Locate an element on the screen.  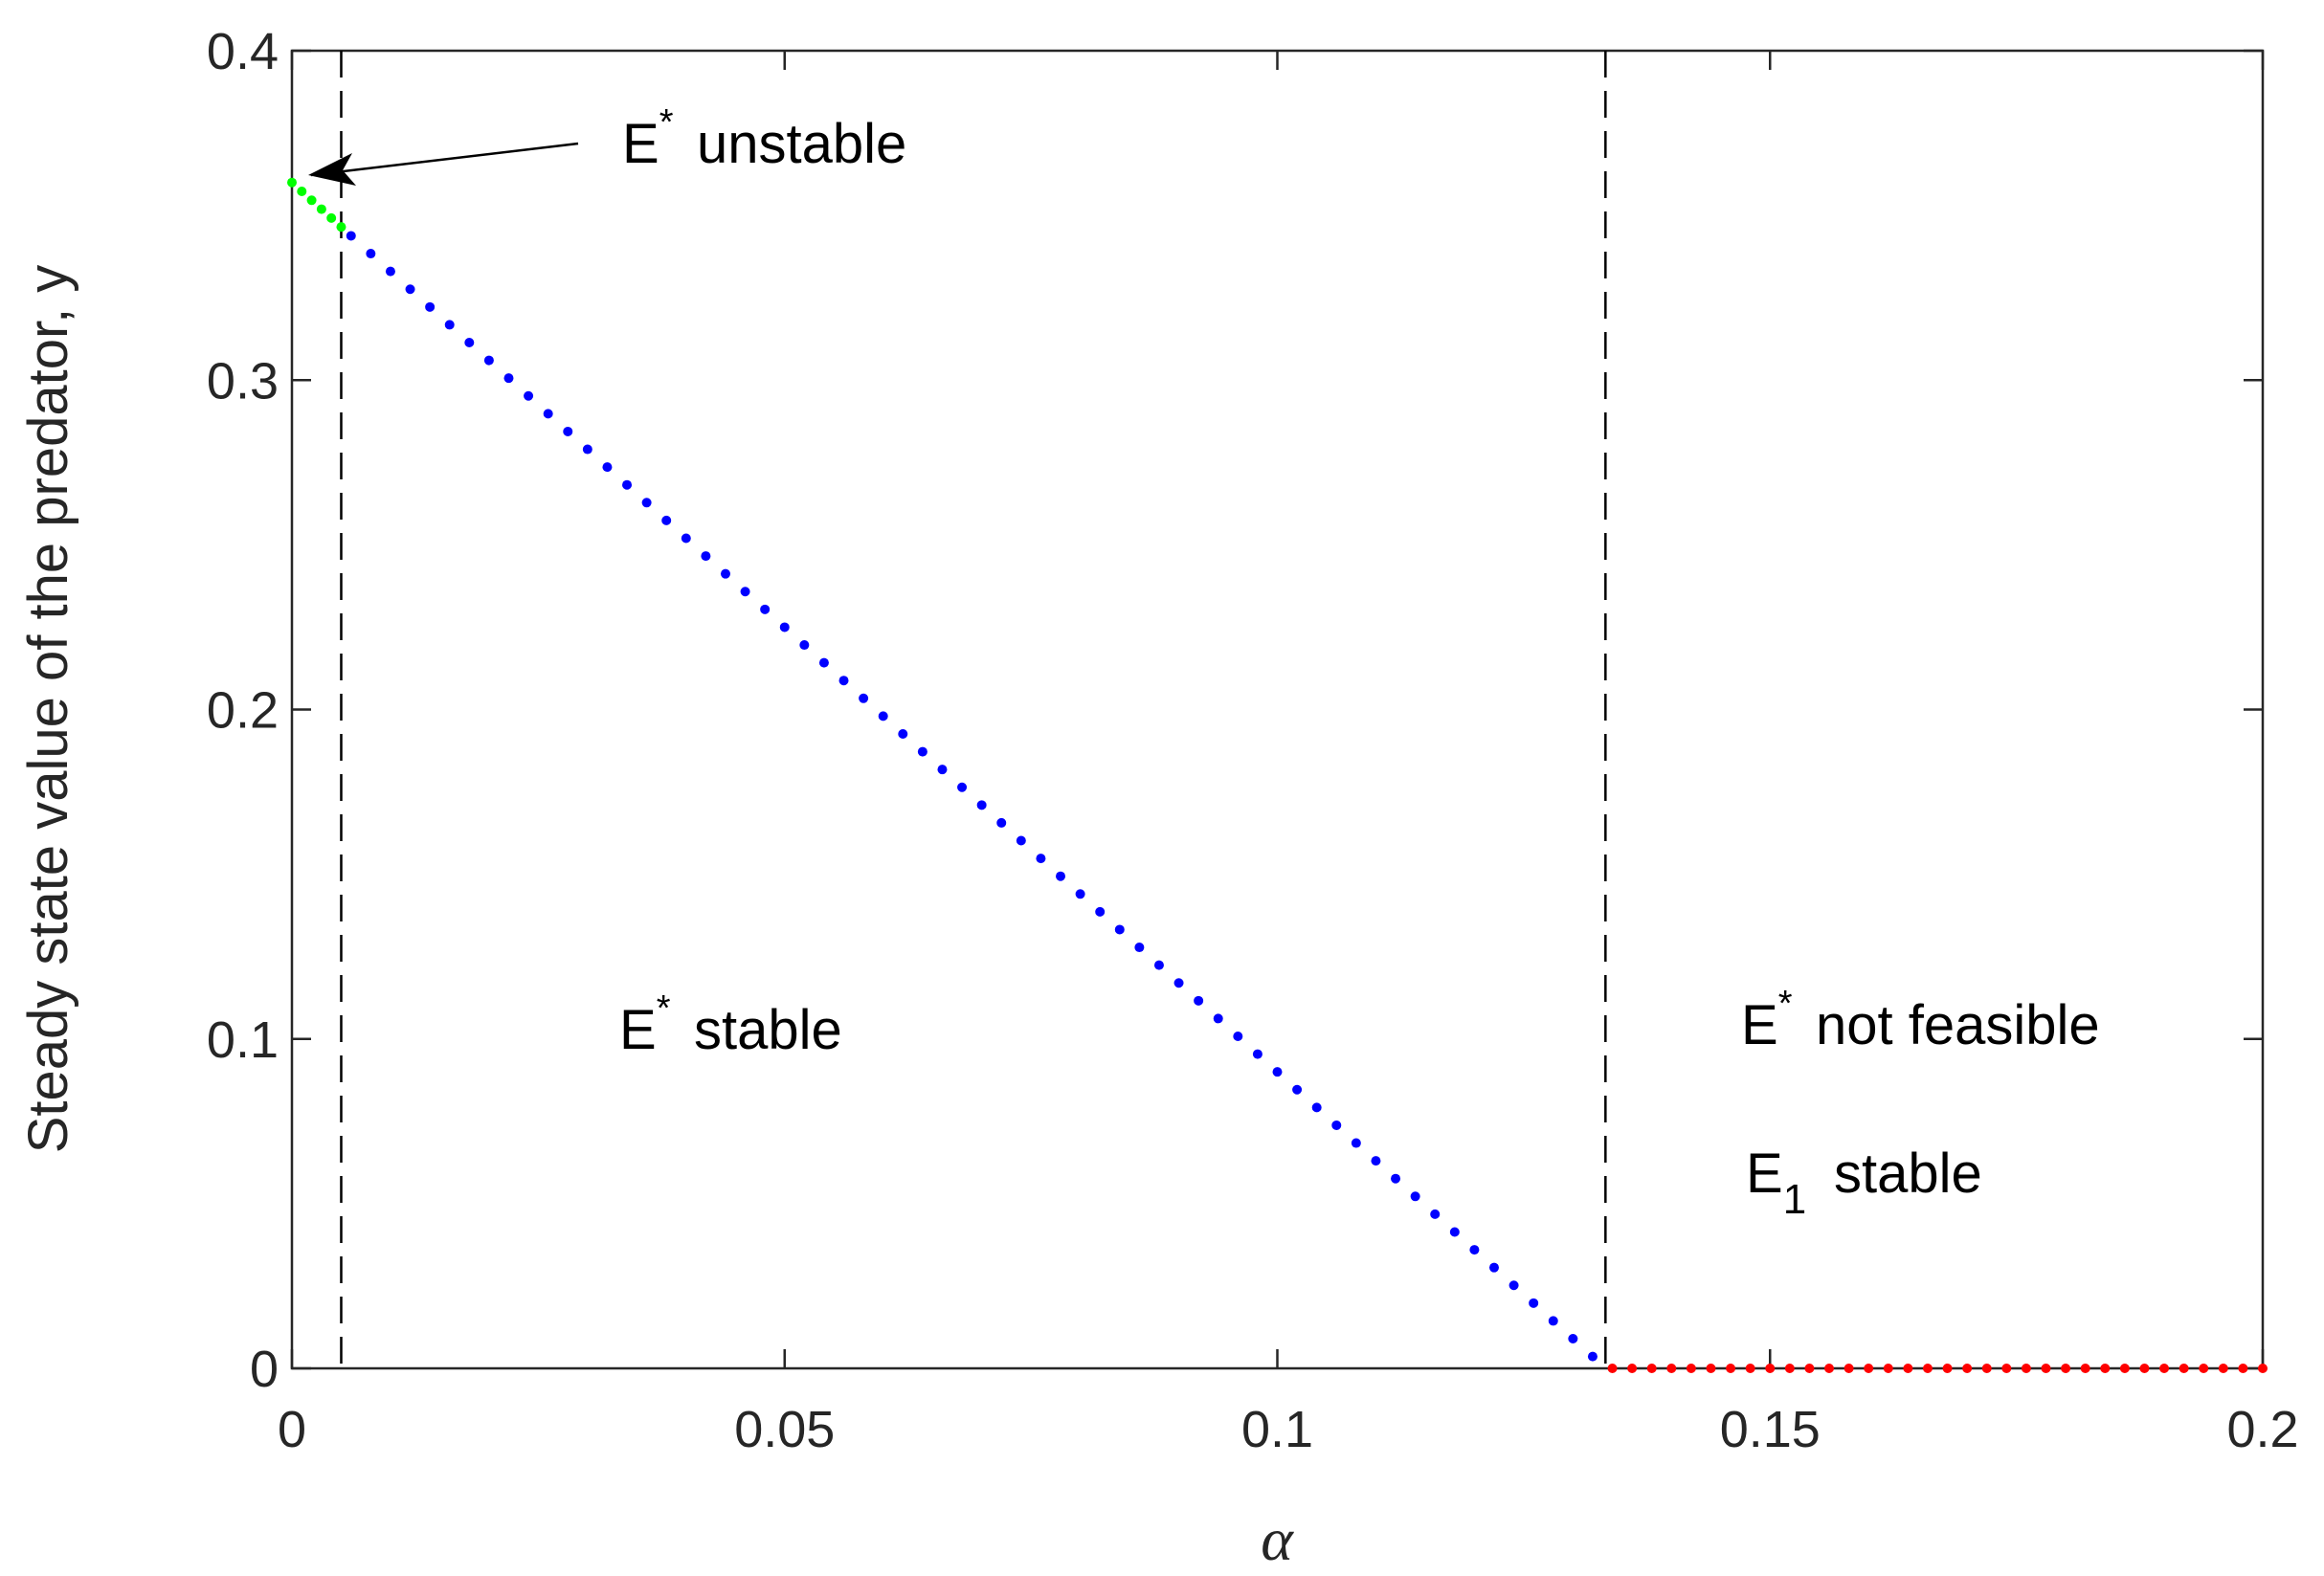
annotation: E* not feasible is located at coordinates (1920, 1020).